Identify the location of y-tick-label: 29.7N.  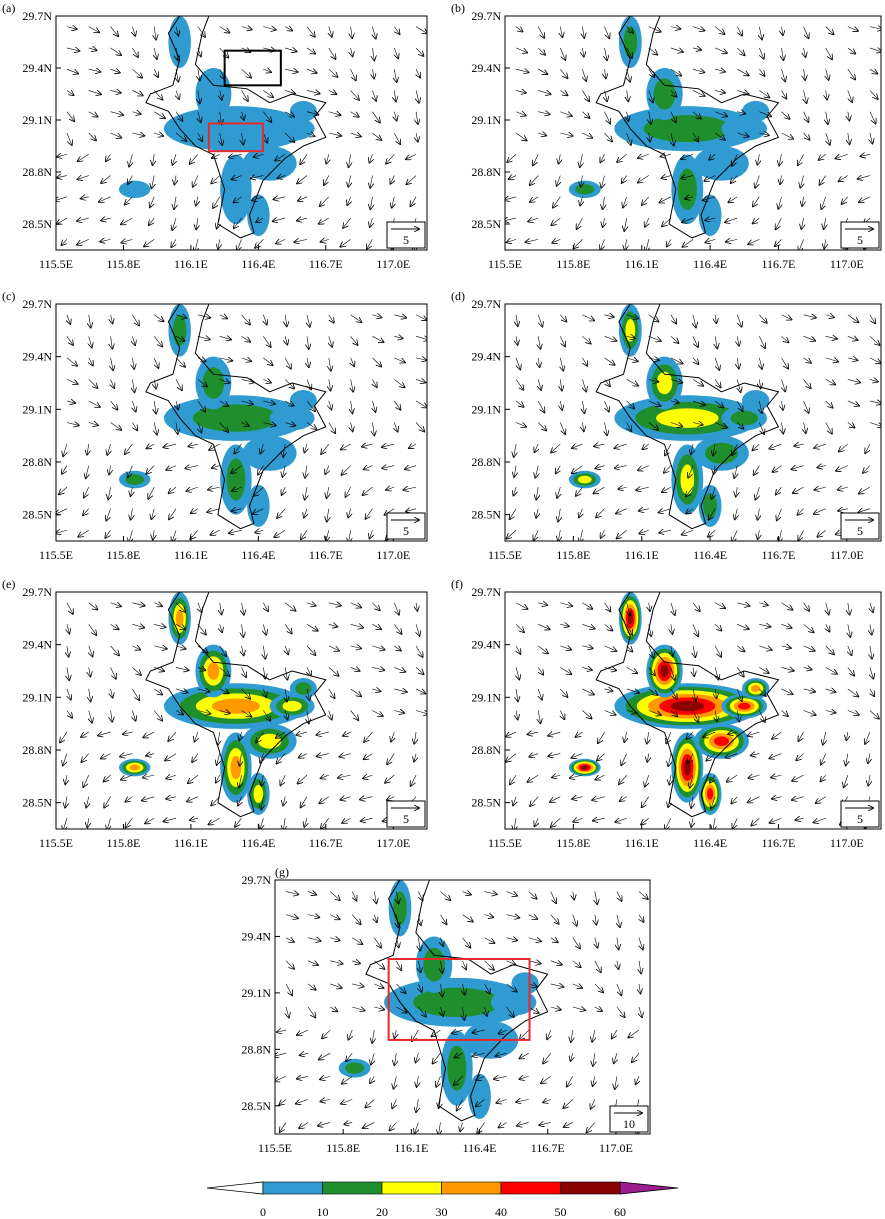
(37, 16).